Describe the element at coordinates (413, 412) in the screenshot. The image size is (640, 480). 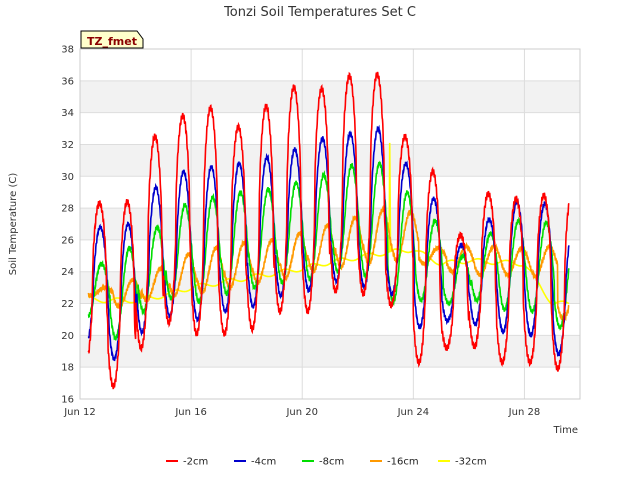
I see `x-tick-label: Jun 24` at that location.